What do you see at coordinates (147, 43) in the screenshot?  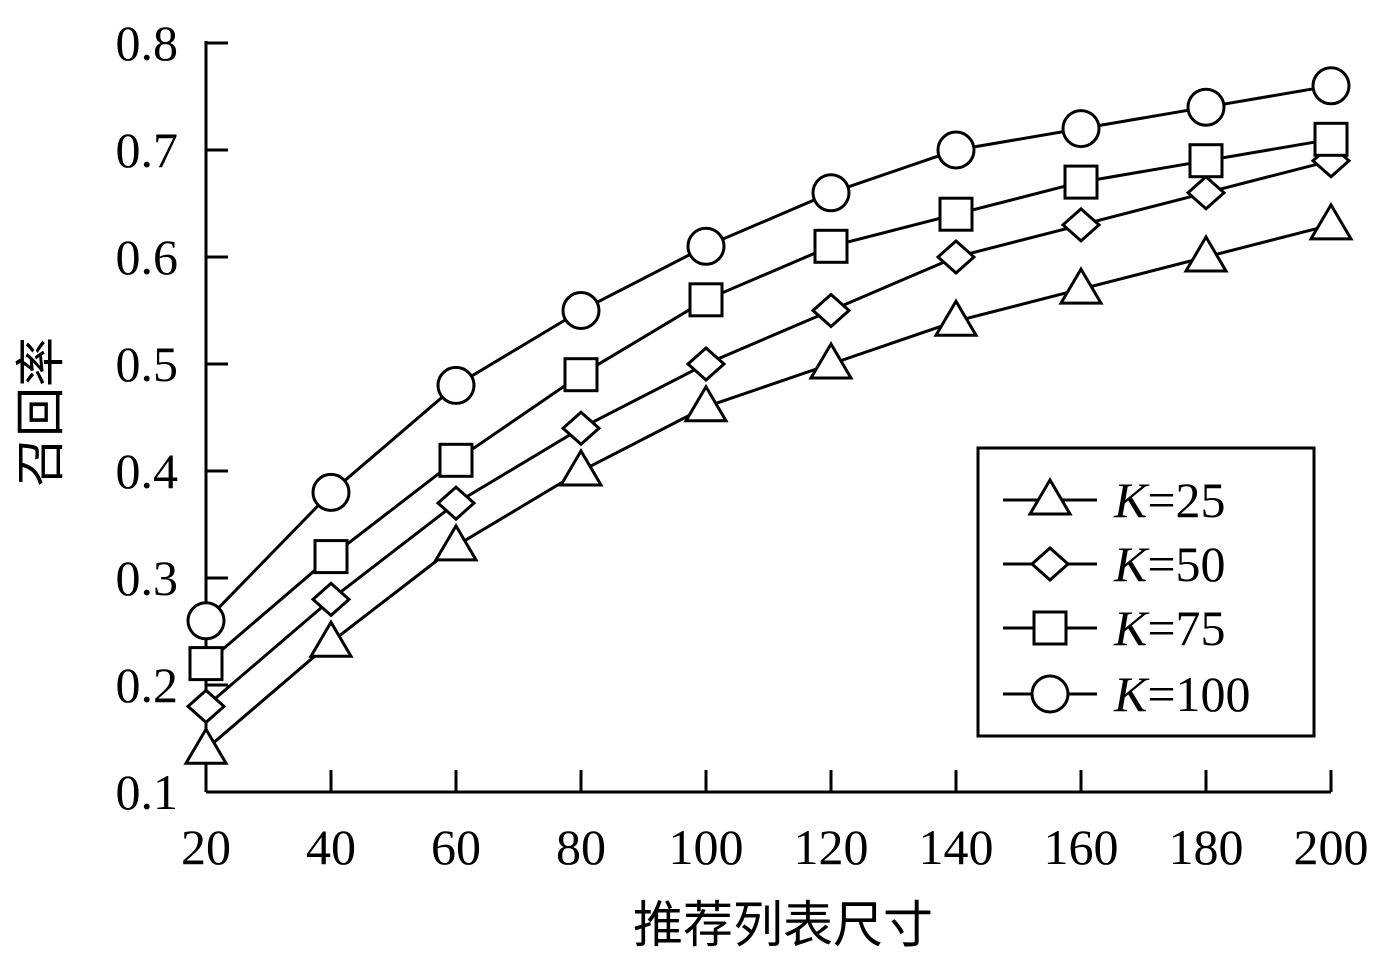 I see `y-tick-label: 0.8` at bounding box center [147, 43].